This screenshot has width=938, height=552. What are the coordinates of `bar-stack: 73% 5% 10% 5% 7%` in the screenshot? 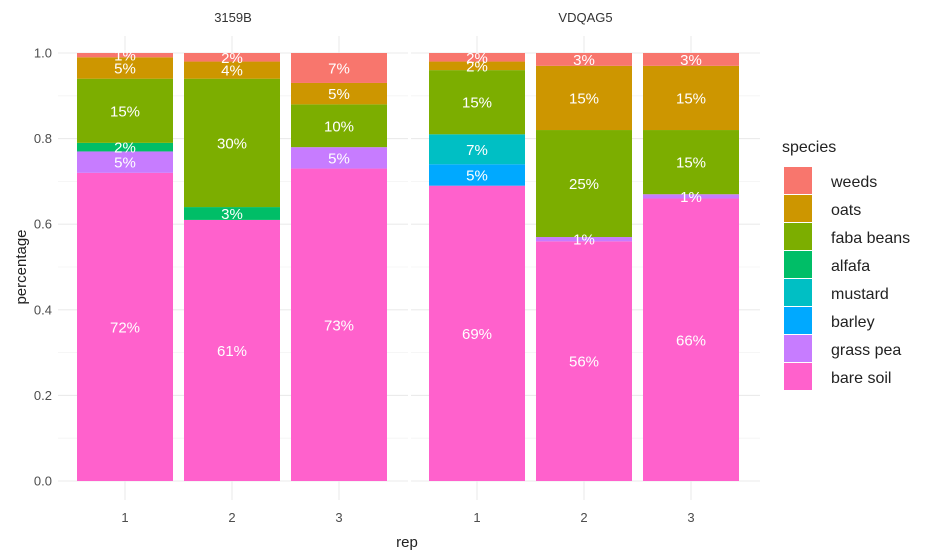 It's located at (339, 267).